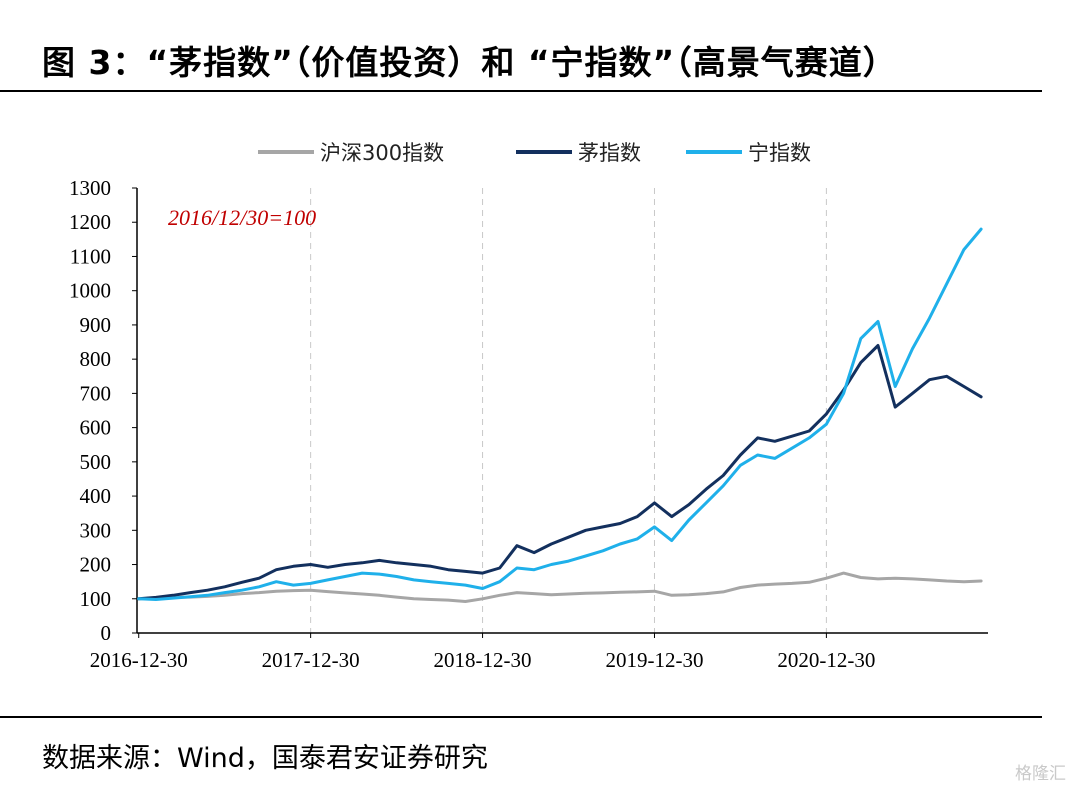  What do you see at coordinates (265, 758) in the screenshot?
I see `data-source: 数据来源：Wind，国泰君安证券研究` at bounding box center [265, 758].